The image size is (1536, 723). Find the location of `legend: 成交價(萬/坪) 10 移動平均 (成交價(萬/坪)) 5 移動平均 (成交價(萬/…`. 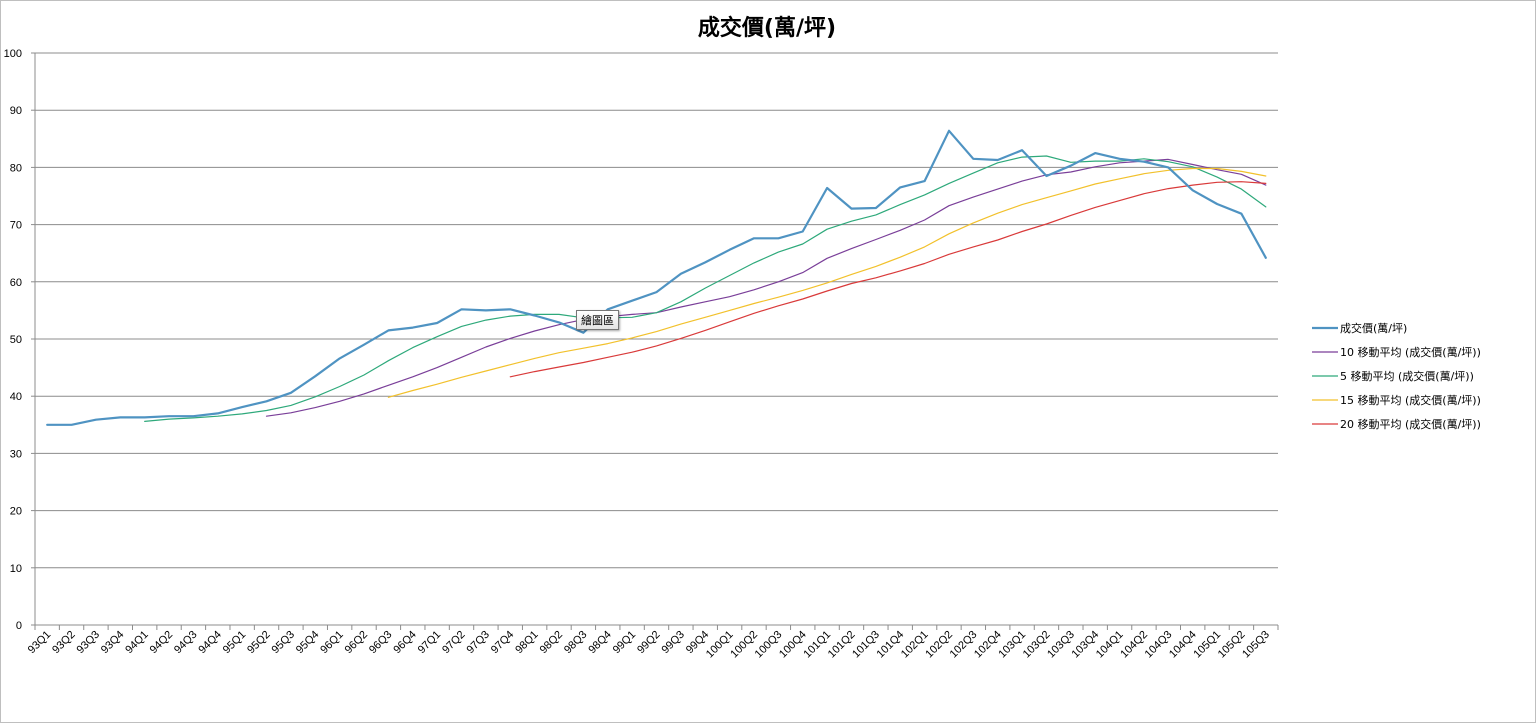

legend: 成交價(萬/坪) 10 移動平均 (成交價(萬/坪)) 5 移動平均 (成交價(萬/… is located at coordinates (1396, 376).